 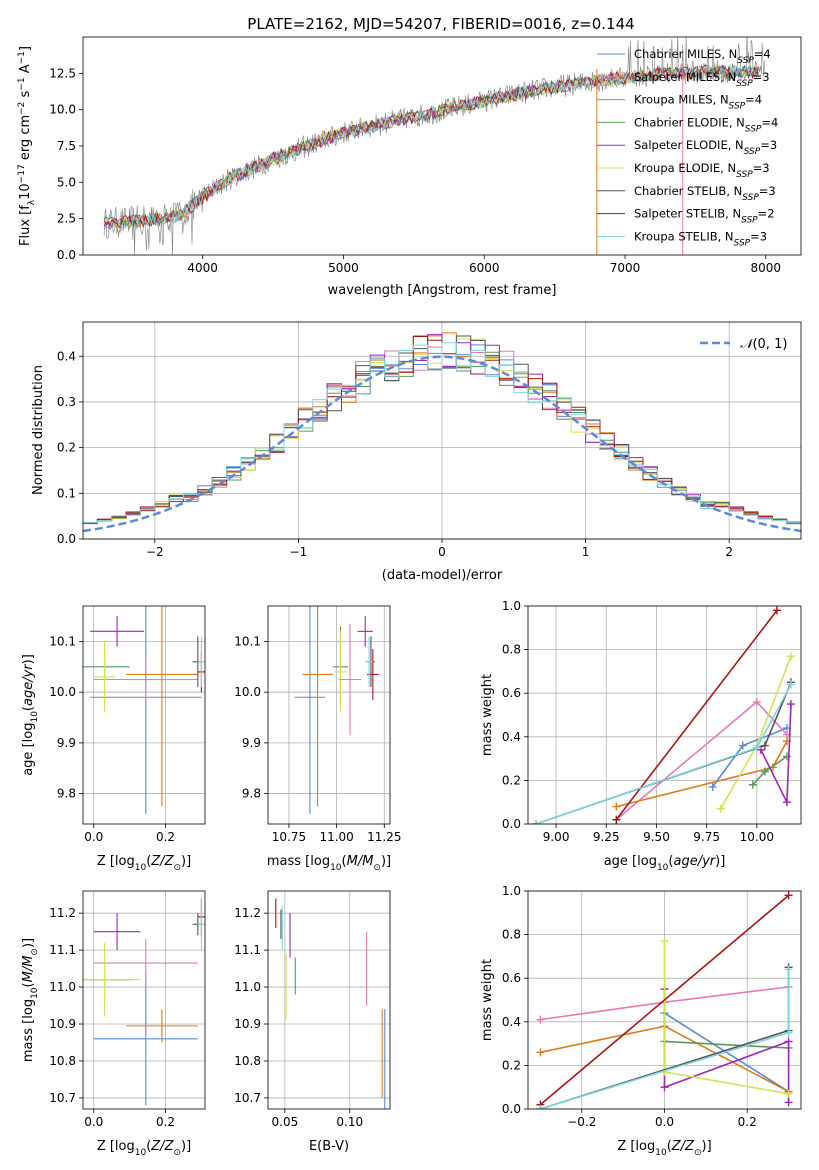 What do you see at coordinates (706, 837) in the screenshot?
I see `x-tick-label: 9.75` at bounding box center [706, 837].